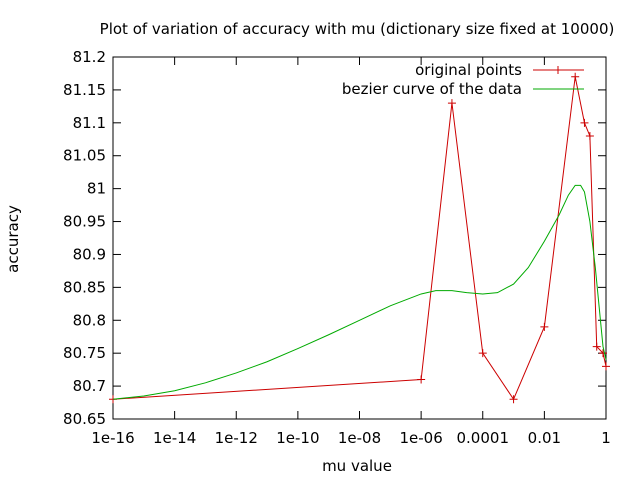  What do you see at coordinates (89, 320) in the screenshot?
I see `y-tick-label: 80.8` at bounding box center [89, 320].